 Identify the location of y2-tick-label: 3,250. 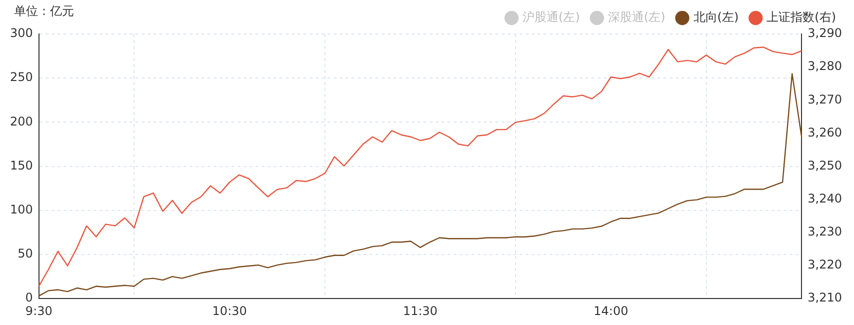
(825, 165).